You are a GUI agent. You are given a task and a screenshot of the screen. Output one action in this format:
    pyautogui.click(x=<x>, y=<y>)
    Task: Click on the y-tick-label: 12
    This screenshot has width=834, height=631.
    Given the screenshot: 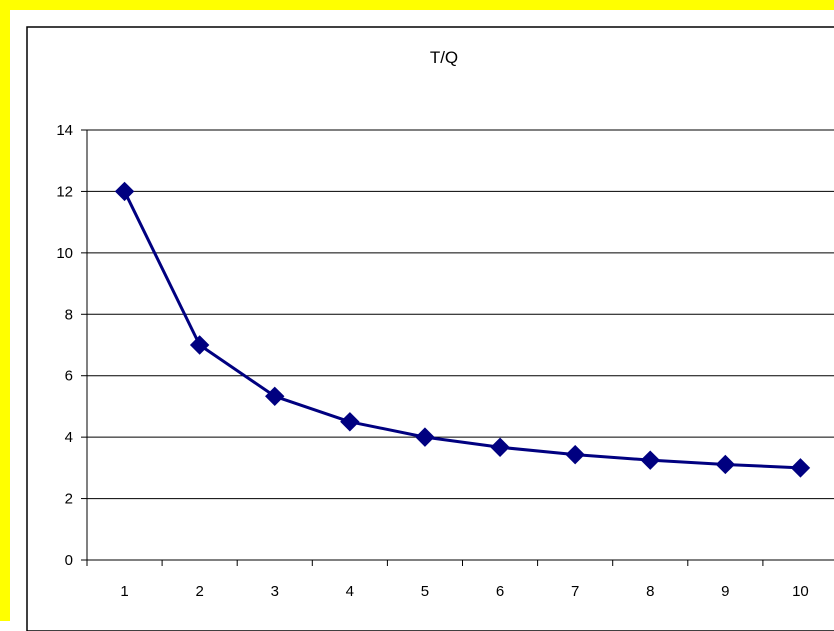 What is the action you would take?
    pyautogui.click(x=64, y=191)
    